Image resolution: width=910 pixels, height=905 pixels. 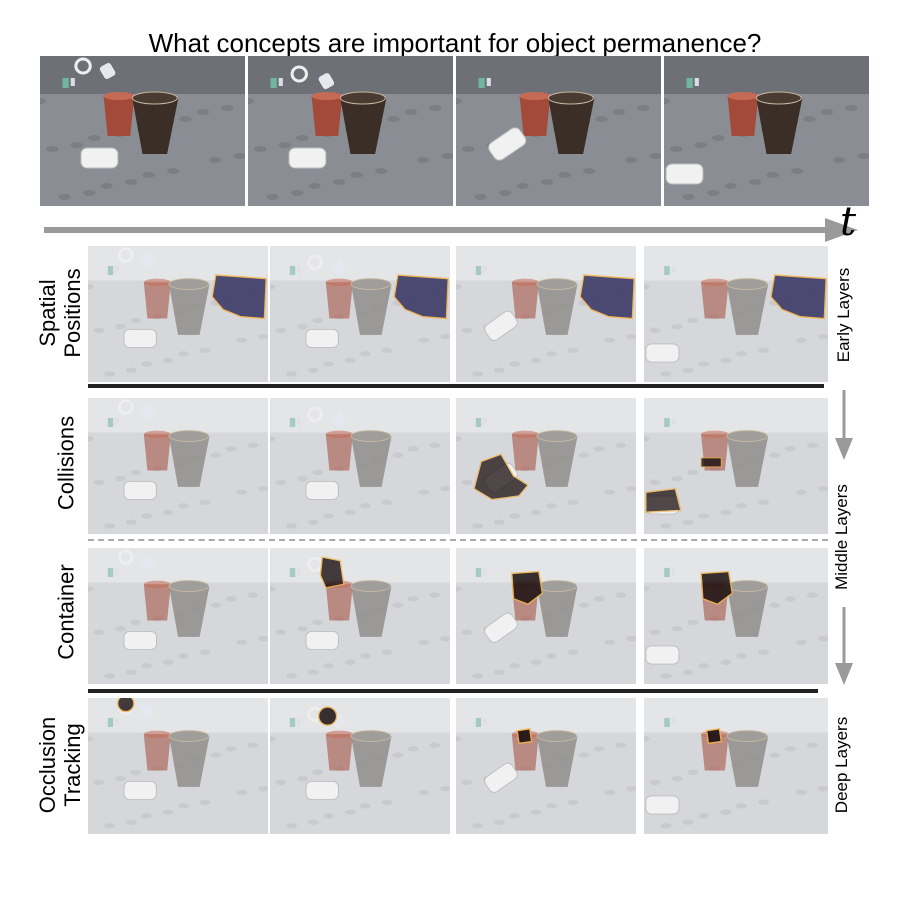 I want to click on layer-label-deep: Deep Layers, so click(x=841, y=765).